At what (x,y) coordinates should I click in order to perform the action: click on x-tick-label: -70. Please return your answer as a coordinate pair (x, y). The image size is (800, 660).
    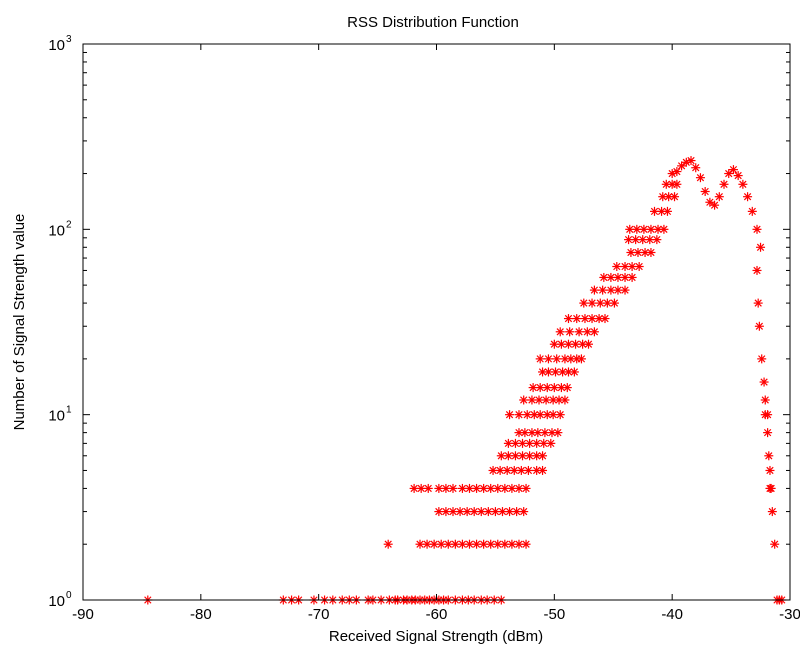
    Looking at the image, I should click on (319, 614).